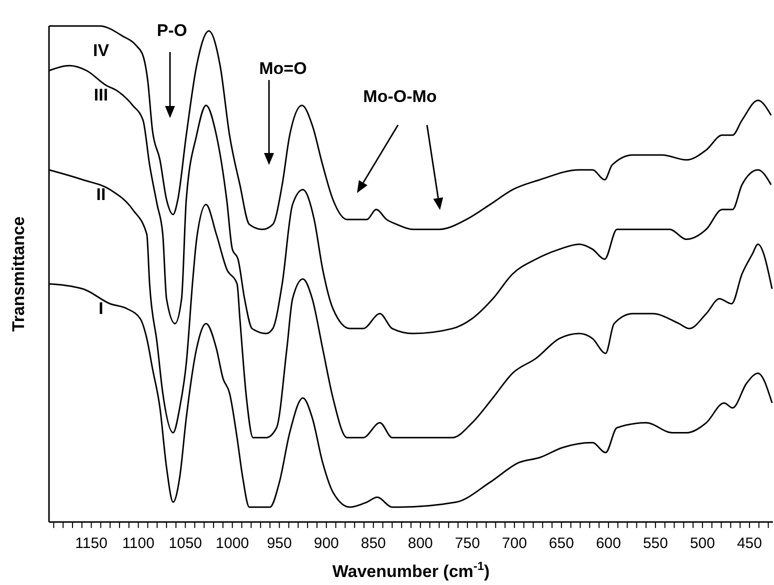 This screenshot has height=585, width=774. What do you see at coordinates (101, 194) in the screenshot?
I see `series-label: II` at bounding box center [101, 194].